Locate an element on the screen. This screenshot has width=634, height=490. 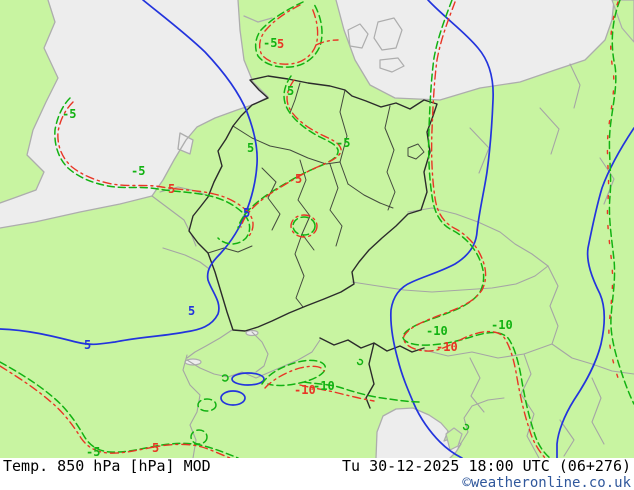
model-legend: GFS GFS 0.25 EC (AIFS) is located at coordinates (87, 482).